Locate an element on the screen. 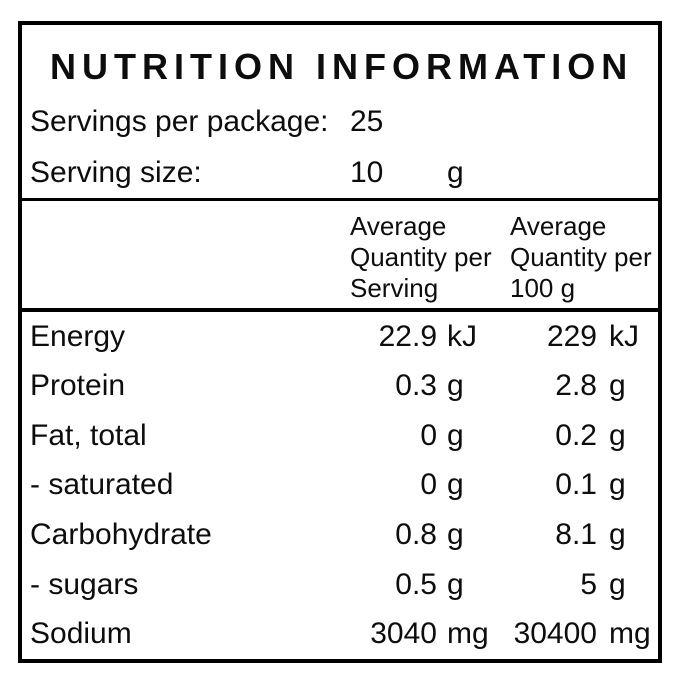 Image resolution: width=674 pixels, height=679 pixels. servings-per-package-row: Servings per package: 25 is located at coordinates (340, 122).